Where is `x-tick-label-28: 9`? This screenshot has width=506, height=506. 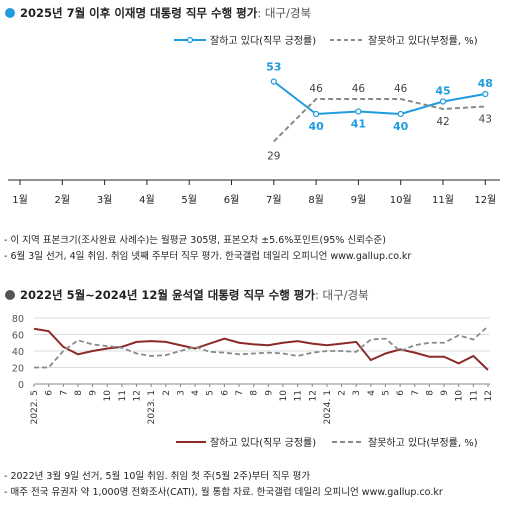
x-tick-label-28: 9 is located at coordinates (445, 393).